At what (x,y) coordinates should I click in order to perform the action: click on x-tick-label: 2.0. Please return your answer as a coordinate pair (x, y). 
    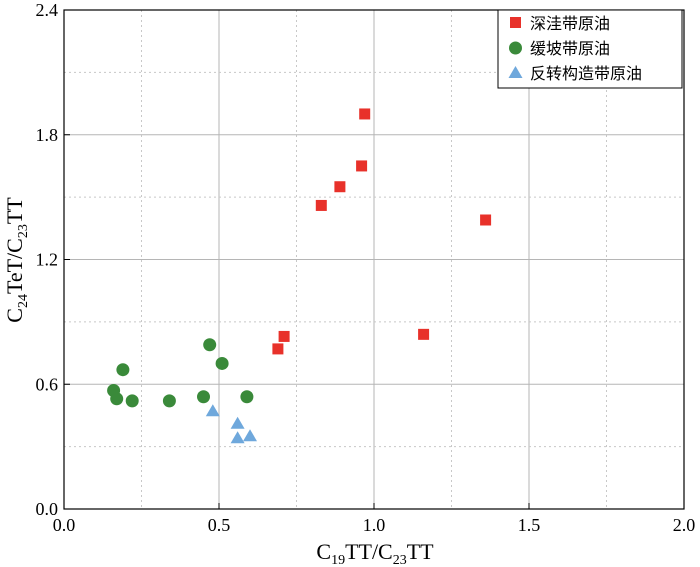
    Looking at the image, I should click on (684, 525).